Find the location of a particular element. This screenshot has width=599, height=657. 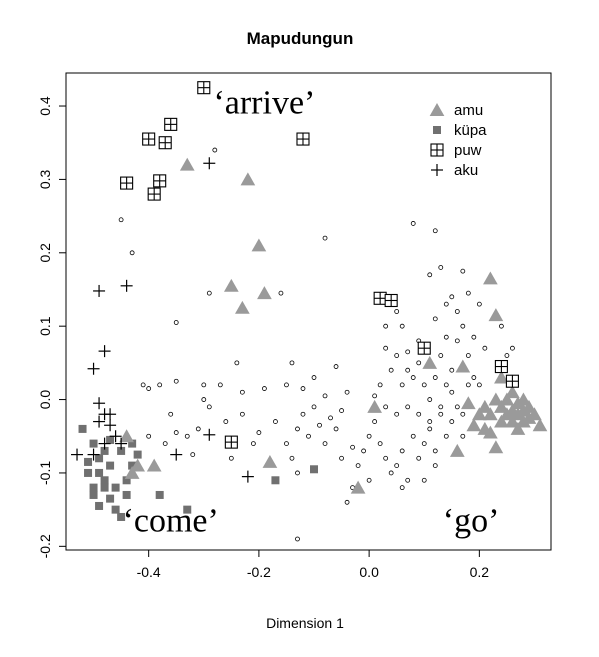

x-axis-label: Dimension 1 is located at coordinates (305, 623).